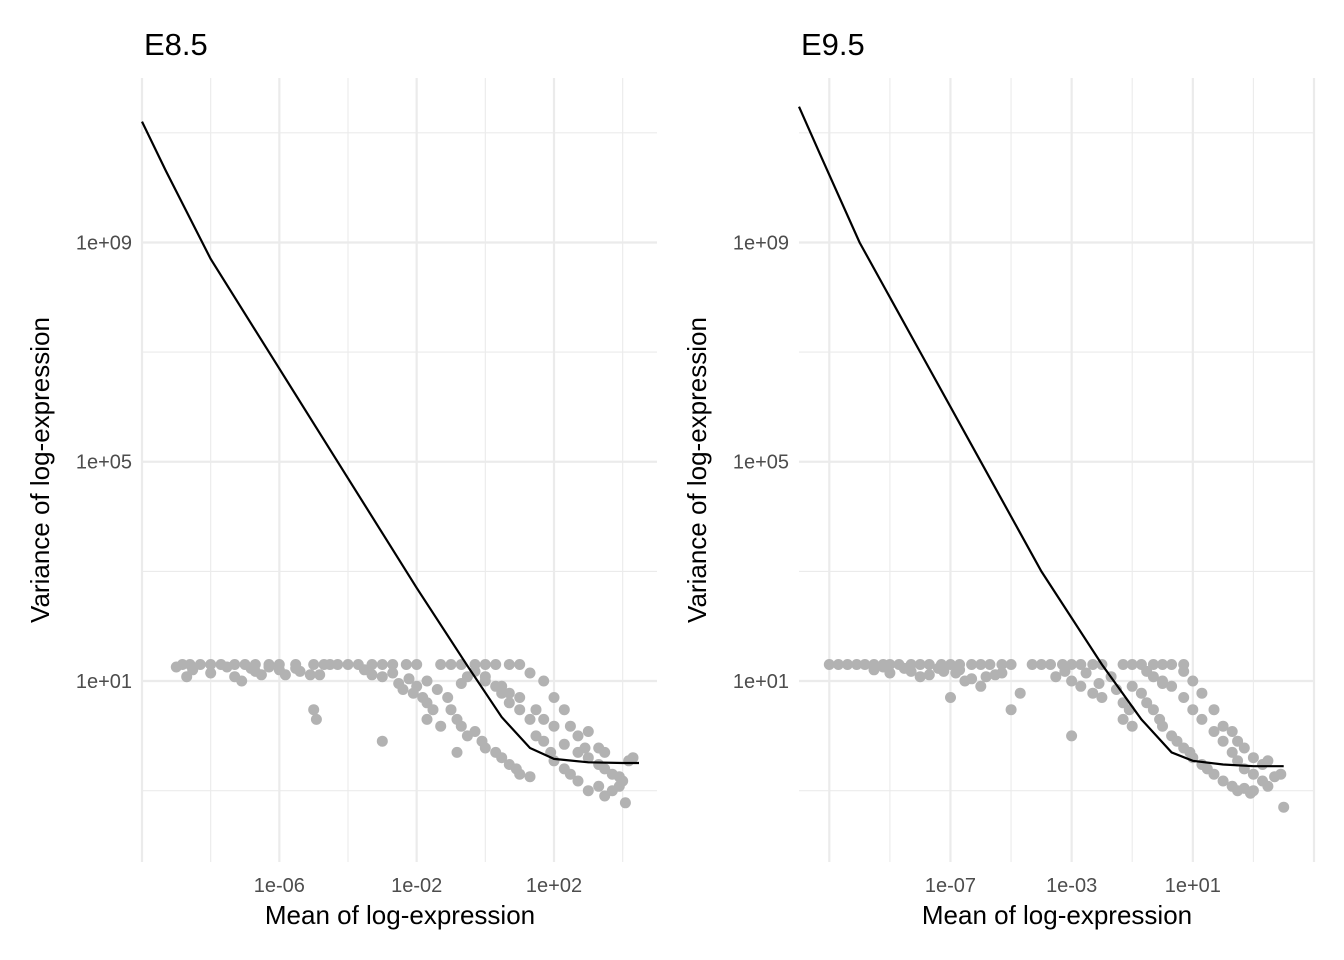 The height and width of the screenshot is (960, 1344). I want to click on y-tick-label: 1e+01, so click(104, 682).